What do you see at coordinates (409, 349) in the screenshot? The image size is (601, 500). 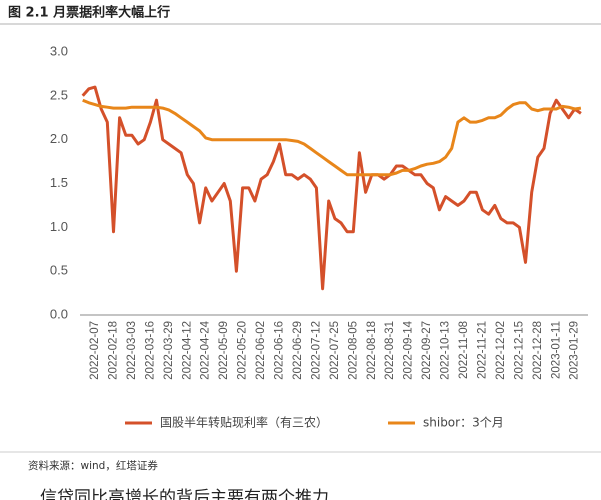 I see `x-tick-label: 2022-09-14` at bounding box center [409, 349].